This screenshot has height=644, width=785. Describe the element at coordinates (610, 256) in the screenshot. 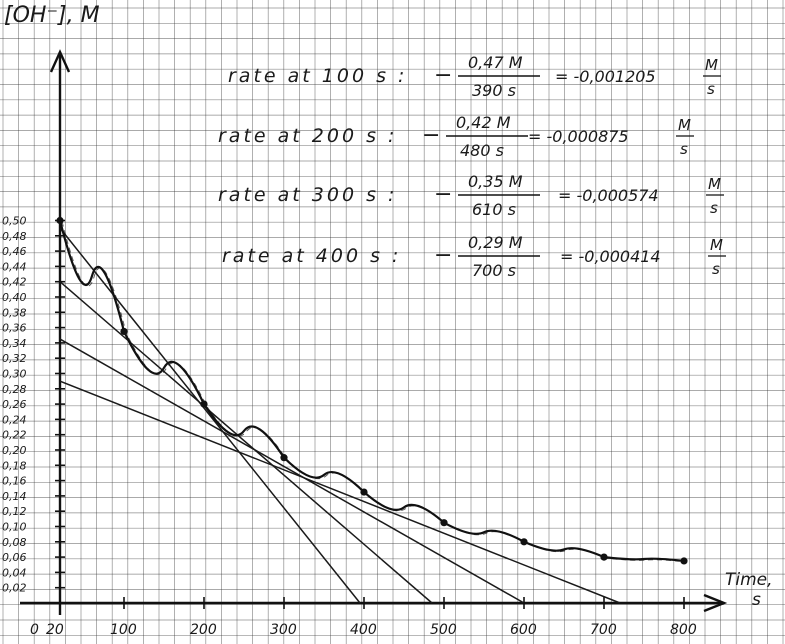

I see `rate-result: = -0,000414` at that location.